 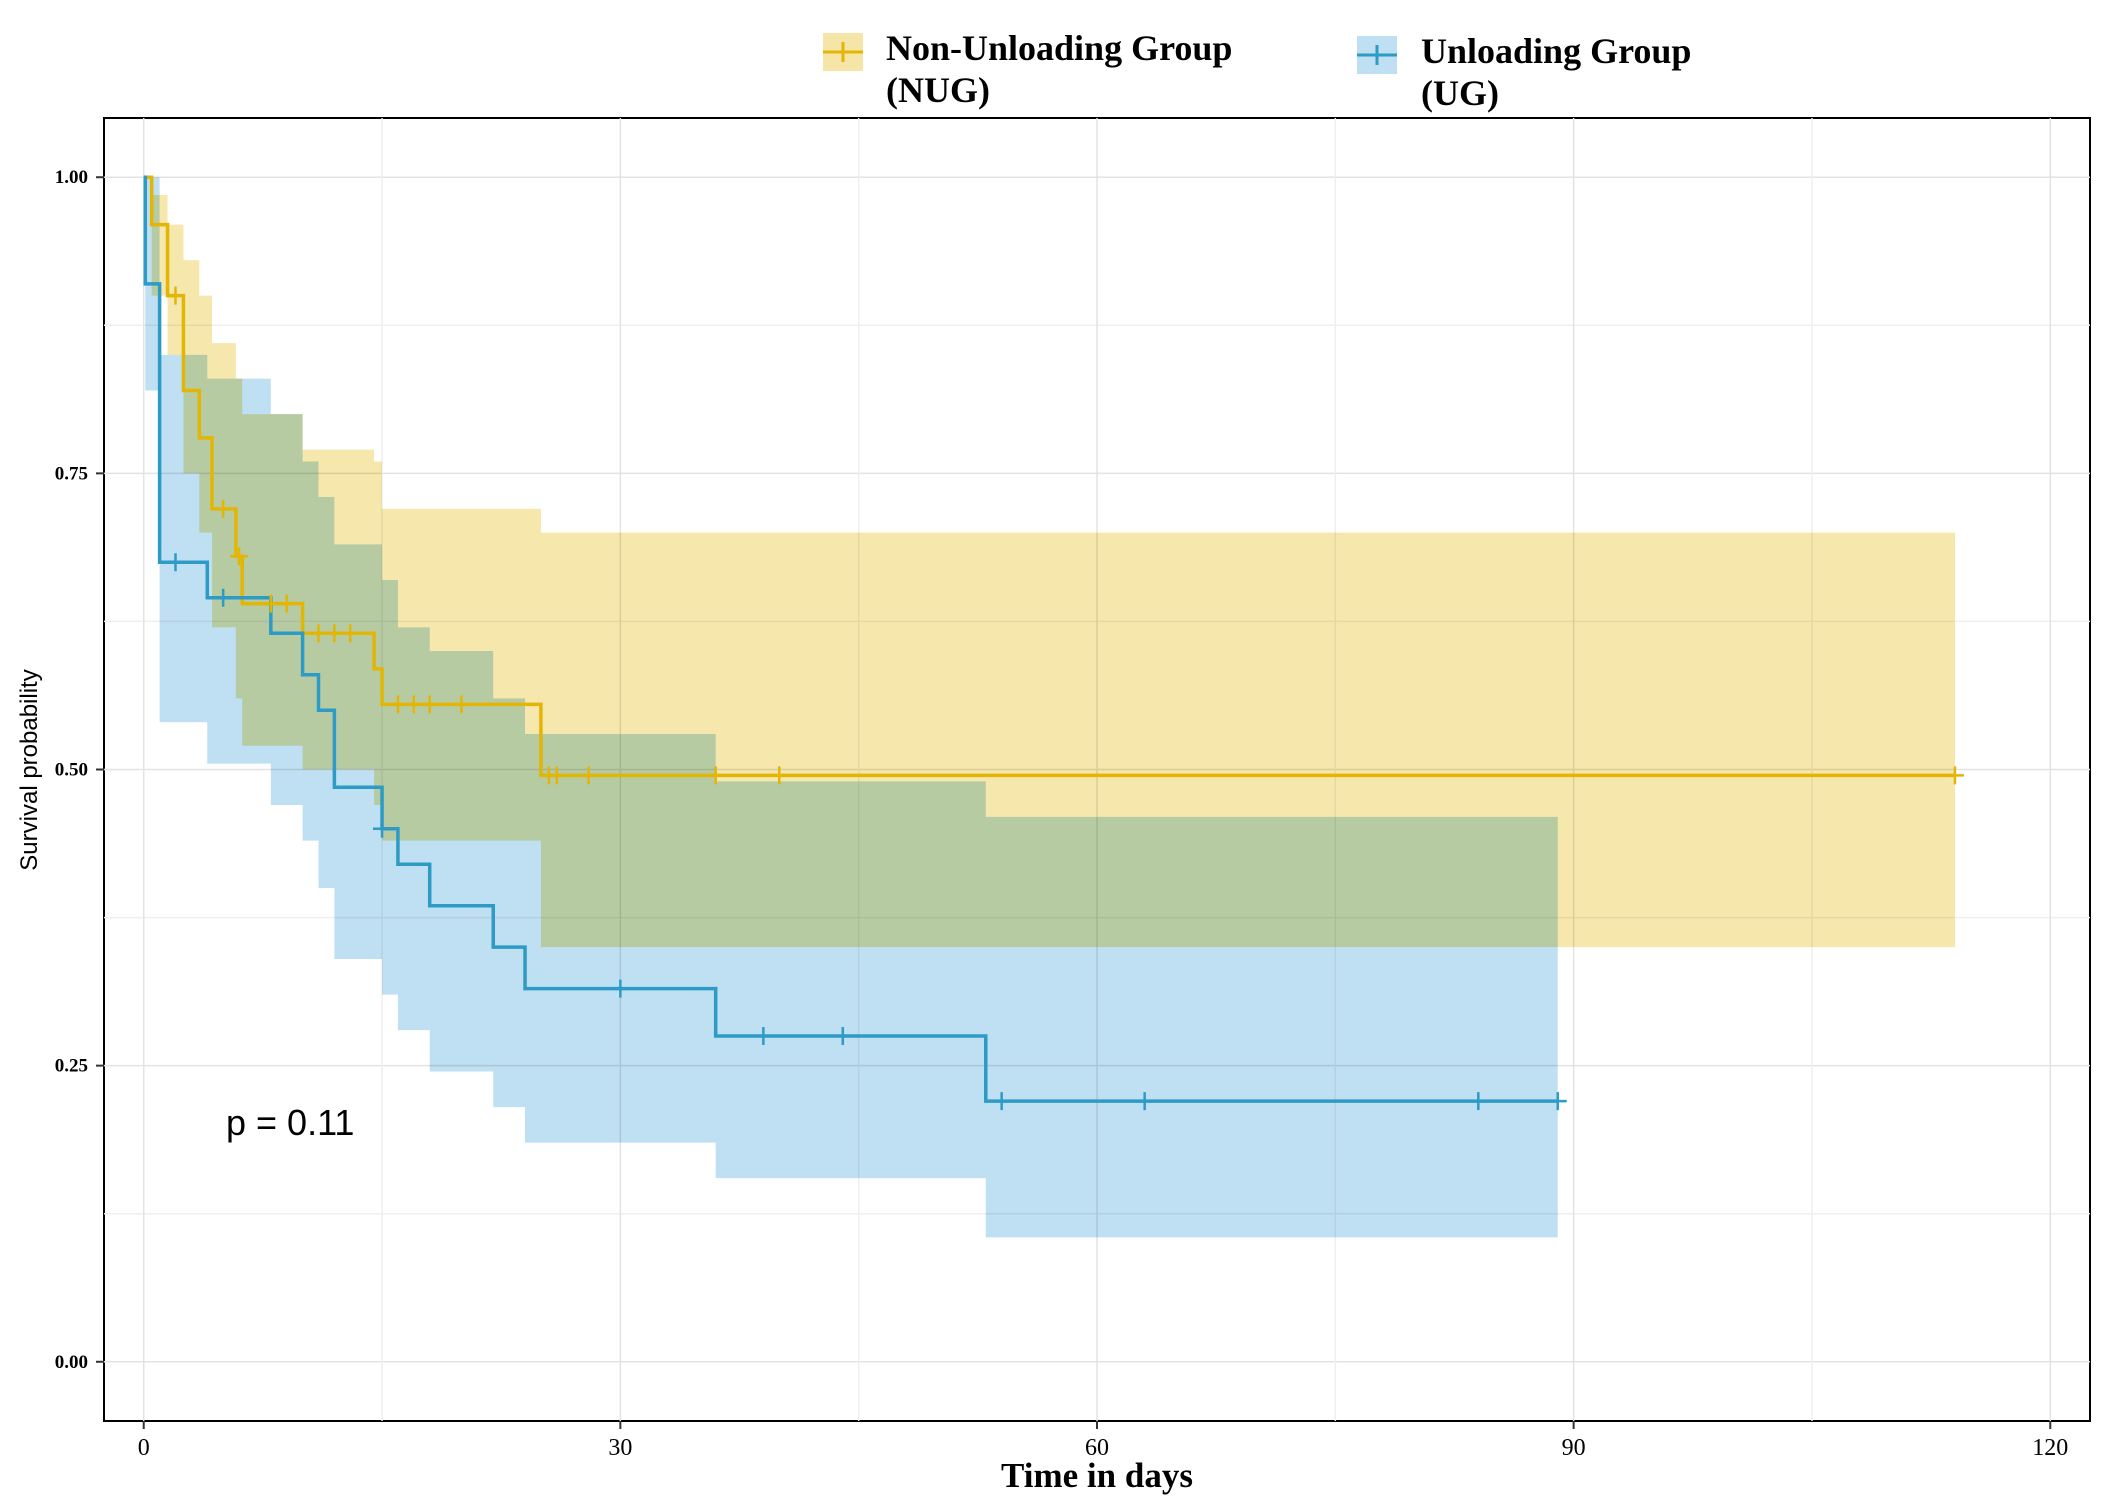 I want to click on y-axis-title: Survival probability, so click(x=29, y=769).